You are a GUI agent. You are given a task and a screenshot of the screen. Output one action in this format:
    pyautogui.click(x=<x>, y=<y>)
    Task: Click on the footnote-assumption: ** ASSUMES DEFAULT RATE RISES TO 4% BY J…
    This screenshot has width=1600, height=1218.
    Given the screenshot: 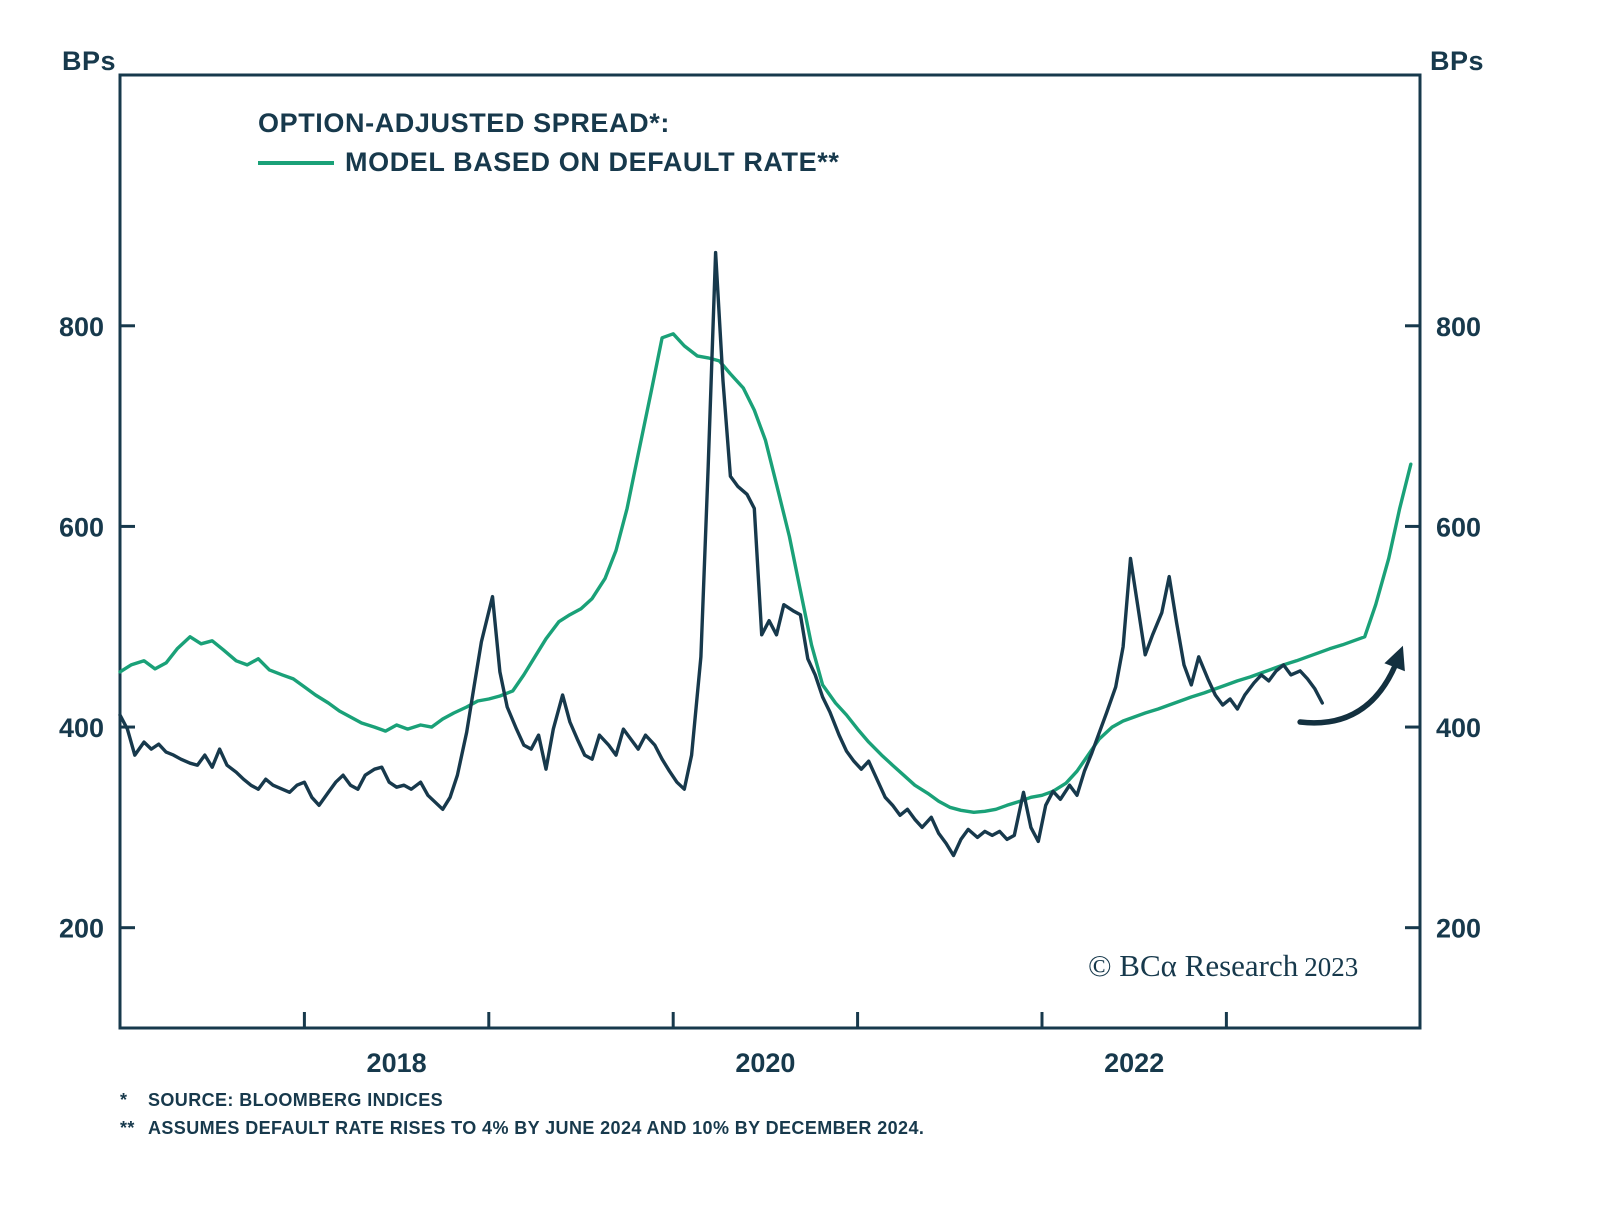 What is the action you would take?
    pyautogui.click(x=522, y=1128)
    